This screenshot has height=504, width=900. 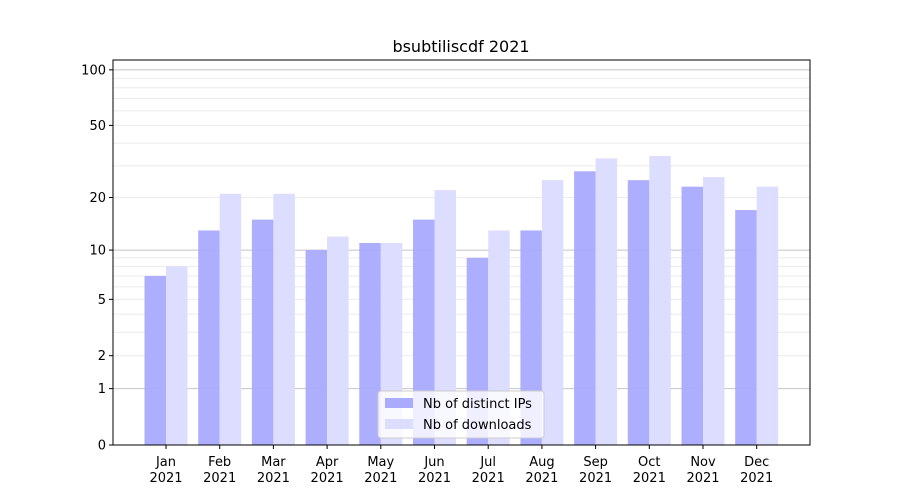 I want to click on legend, so click(x=461, y=414).